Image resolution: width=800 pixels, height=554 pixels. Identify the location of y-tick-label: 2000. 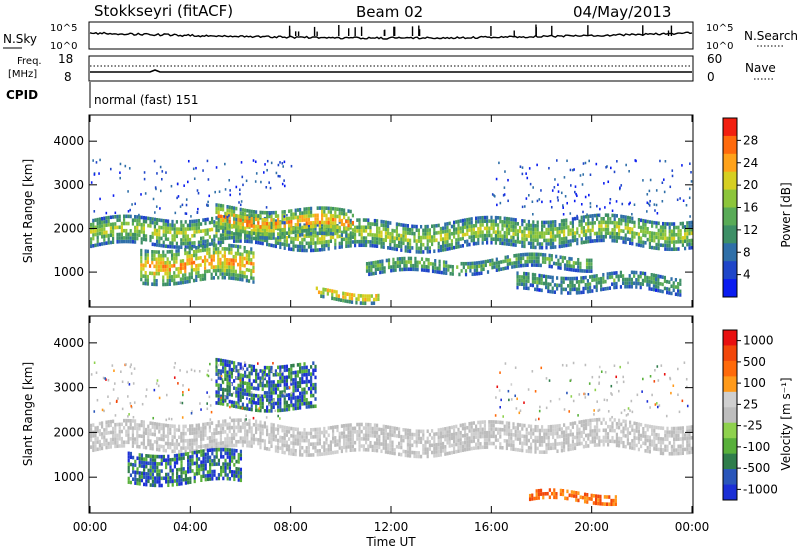
(68, 228).